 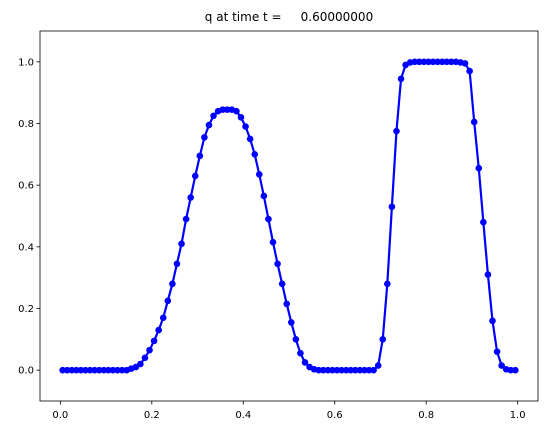 What do you see at coordinates (335, 415) in the screenshot?
I see `x-tick-label: 0.6` at bounding box center [335, 415].